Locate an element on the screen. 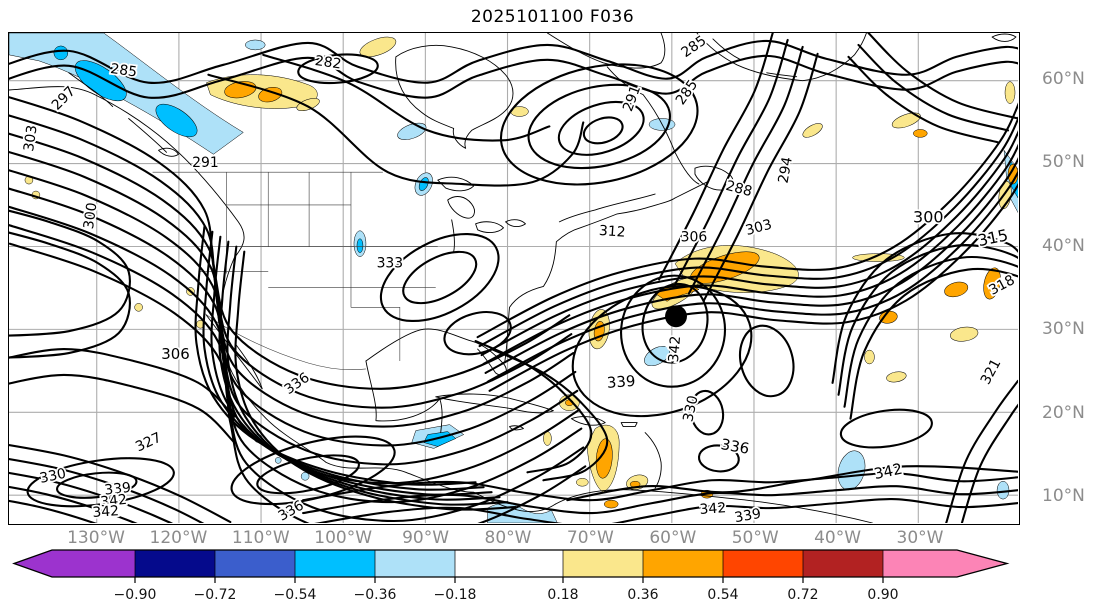  lat-tick-label: 40°N is located at coordinates (1063, 245).